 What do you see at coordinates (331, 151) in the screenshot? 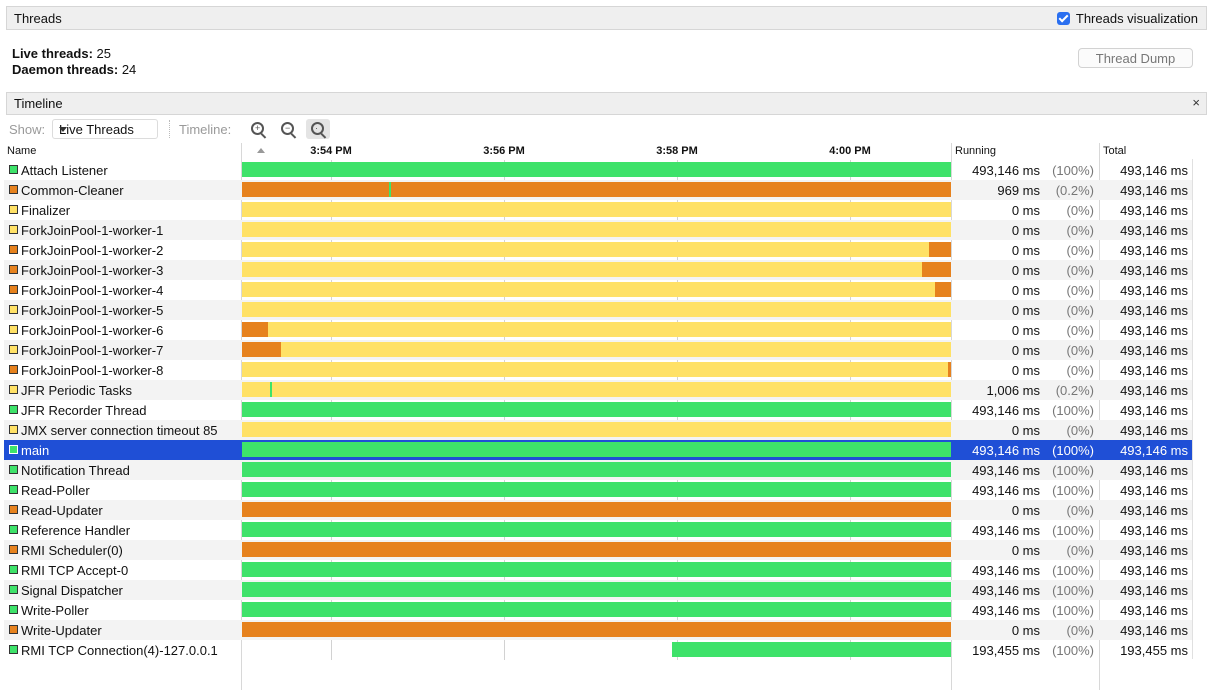
I see `time-label: 3:54 PM` at bounding box center [331, 151].